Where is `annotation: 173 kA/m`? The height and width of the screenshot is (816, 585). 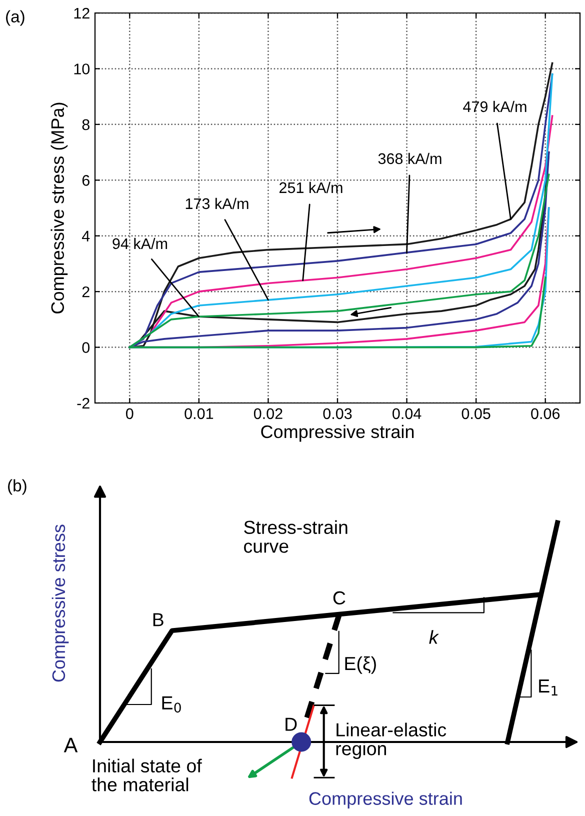
annotation: 173 kA/m is located at coordinates (217, 204).